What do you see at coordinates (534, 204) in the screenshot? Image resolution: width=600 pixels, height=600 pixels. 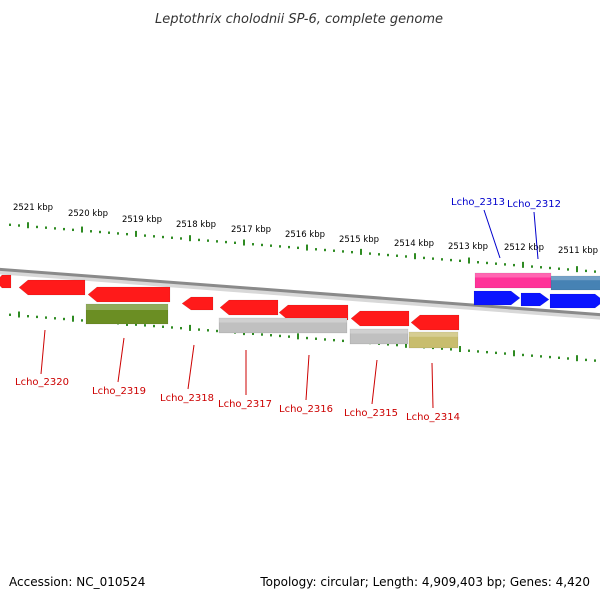 I see `gene-label: Lcho_2312` at bounding box center [534, 204].